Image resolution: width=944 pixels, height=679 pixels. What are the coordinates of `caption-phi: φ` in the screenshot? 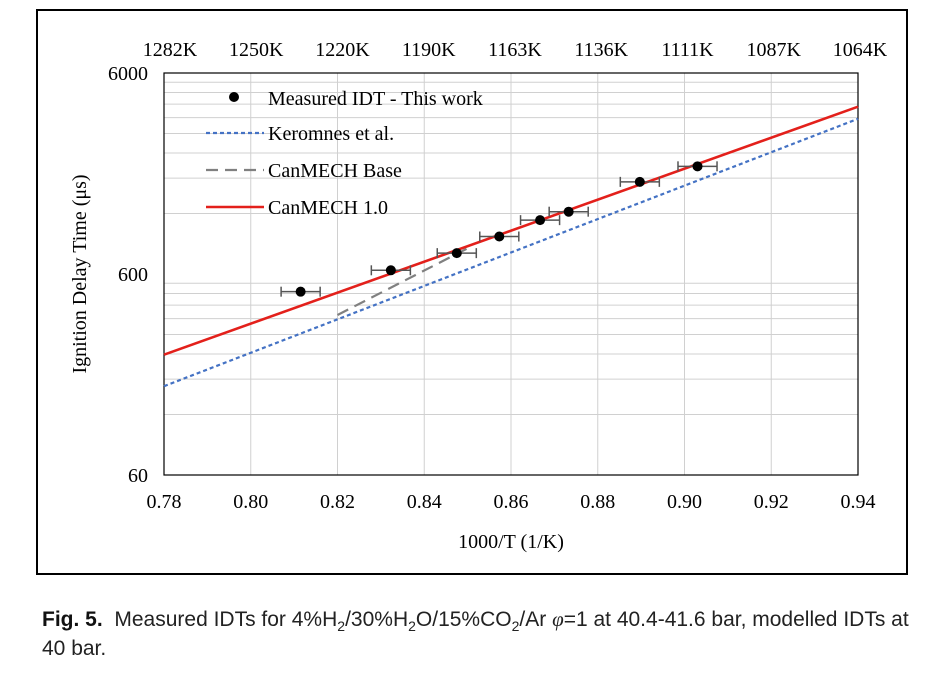 It's located at (558, 619).